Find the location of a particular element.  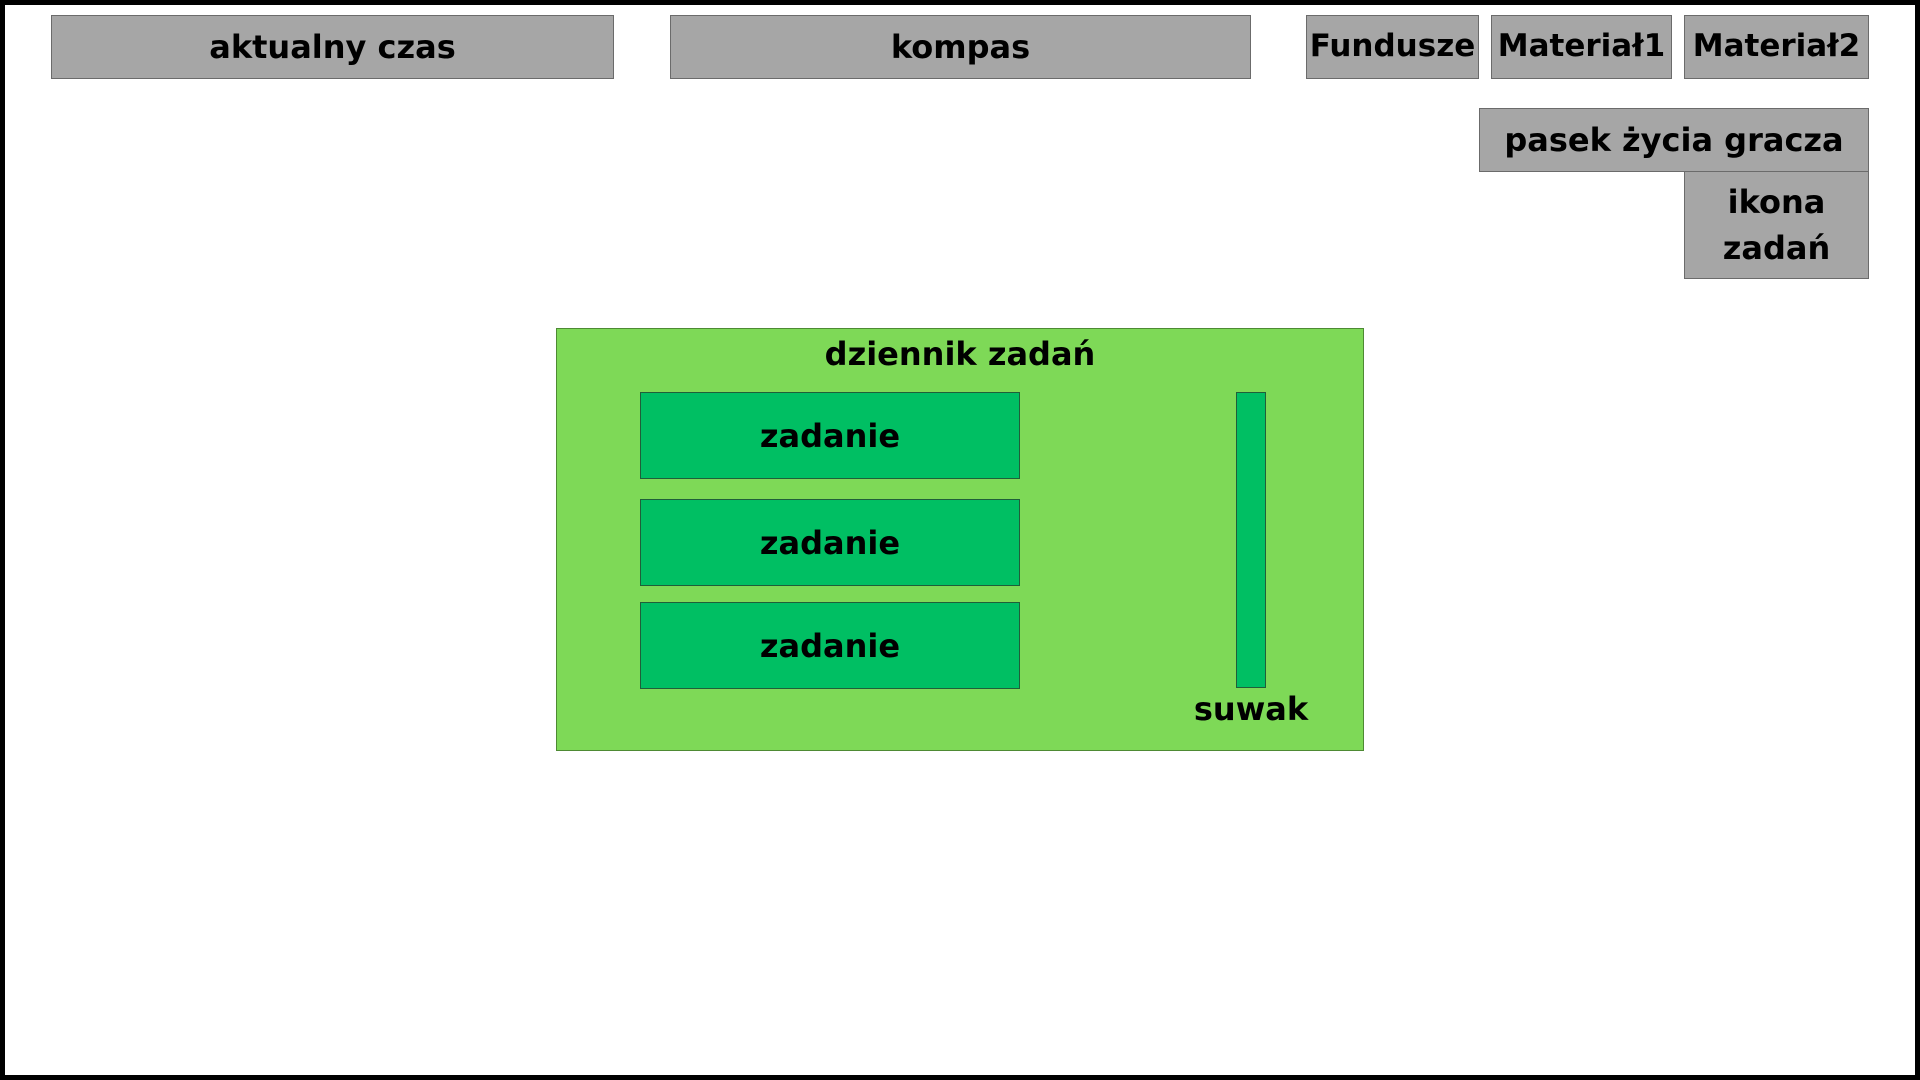

quest-list-slider is located at coordinates (1251, 540).